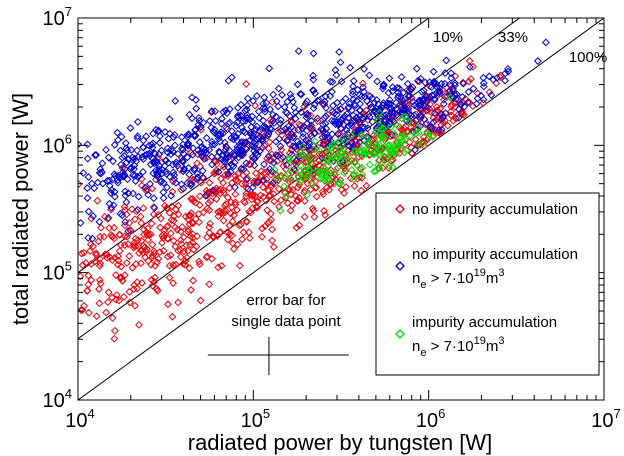  What do you see at coordinates (520, 47) in the screenshot?
I see `reference-line-labels: 10% 33% 100%` at bounding box center [520, 47].